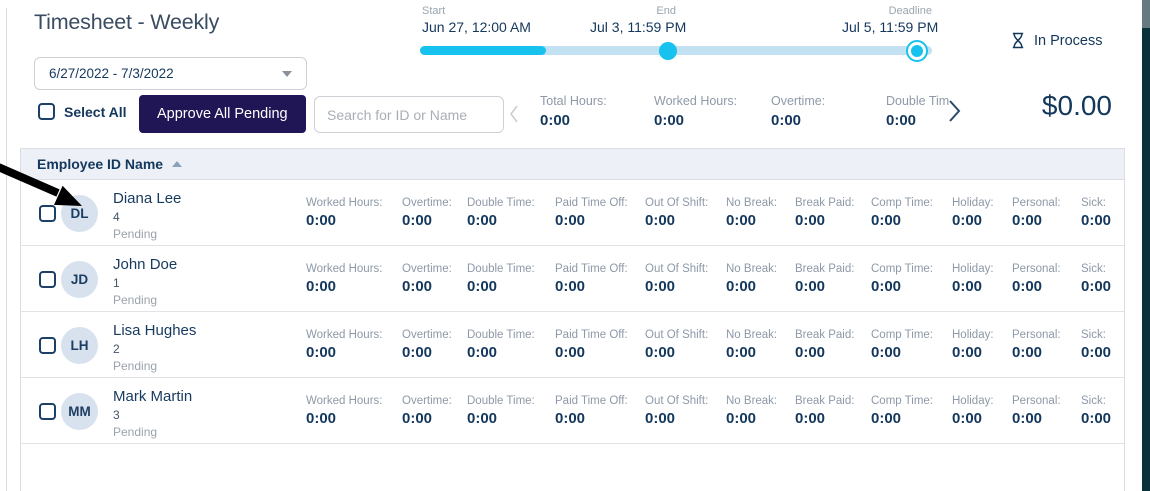 This screenshot has width=1150, height=491. What do you see at coordinates (901, 120) in the screenshot?
I see `summary-stat-value: 0:00` at bounding box center [901, 120].